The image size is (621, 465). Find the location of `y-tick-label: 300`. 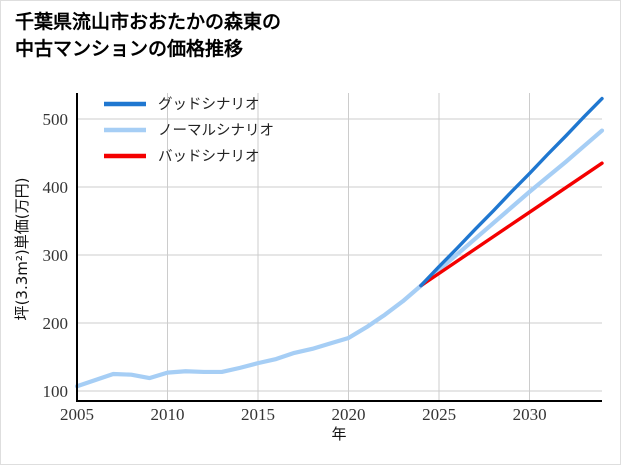

y-tick-label: 300 is located at coordinates (56, 255).